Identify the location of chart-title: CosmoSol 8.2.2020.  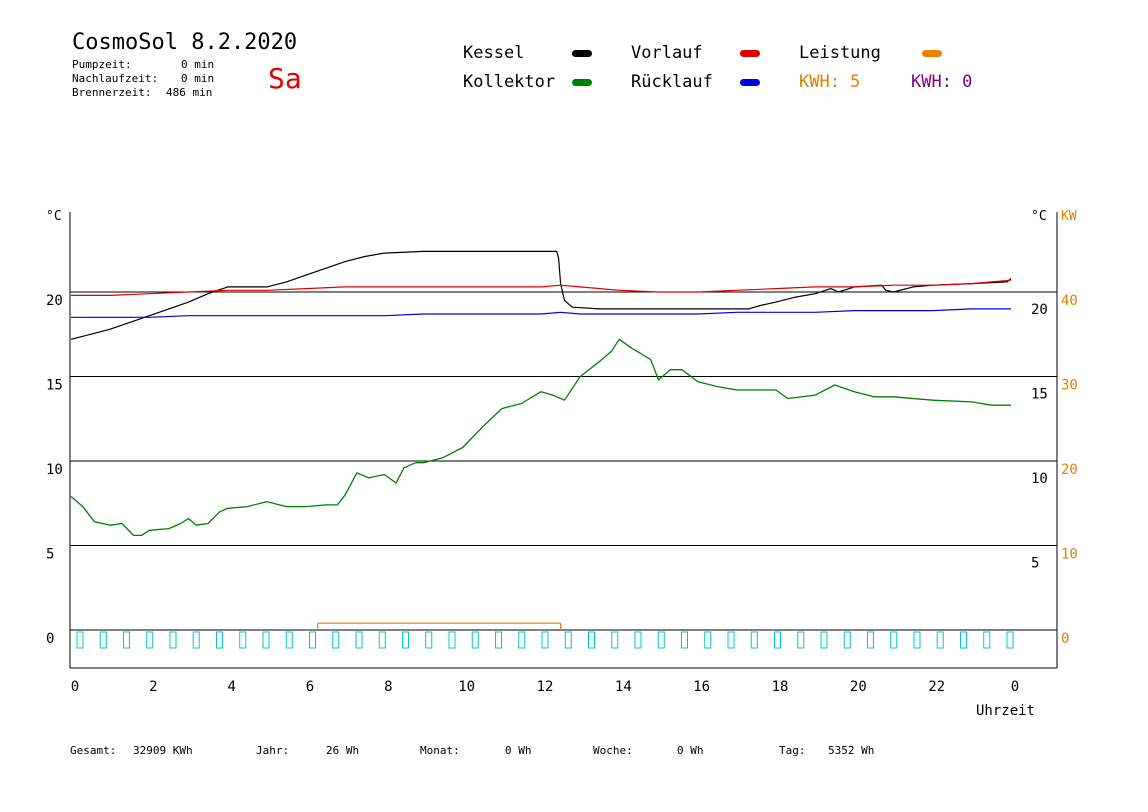
(185, 42).